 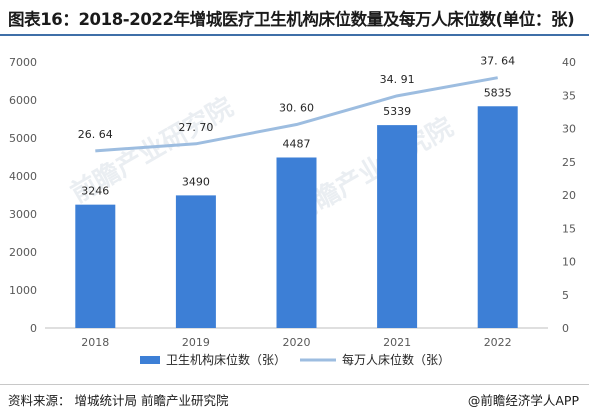 I want to click on bar-value-label: 3490, so click(x=196, y=181).